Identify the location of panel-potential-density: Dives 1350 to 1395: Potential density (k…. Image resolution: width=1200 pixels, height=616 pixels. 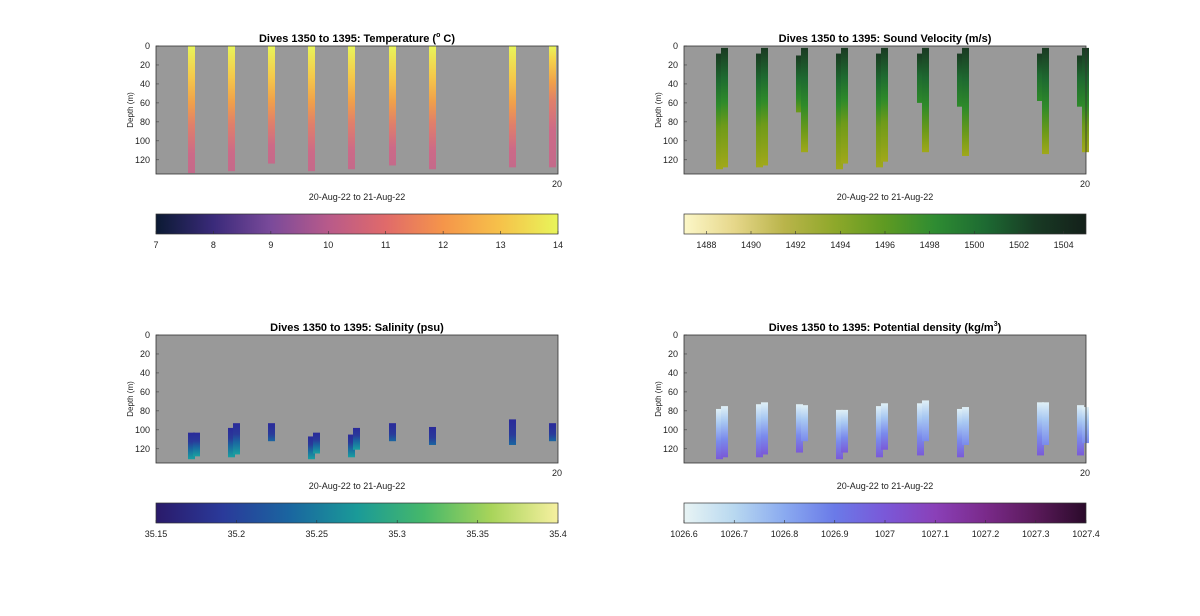
(877, 430).